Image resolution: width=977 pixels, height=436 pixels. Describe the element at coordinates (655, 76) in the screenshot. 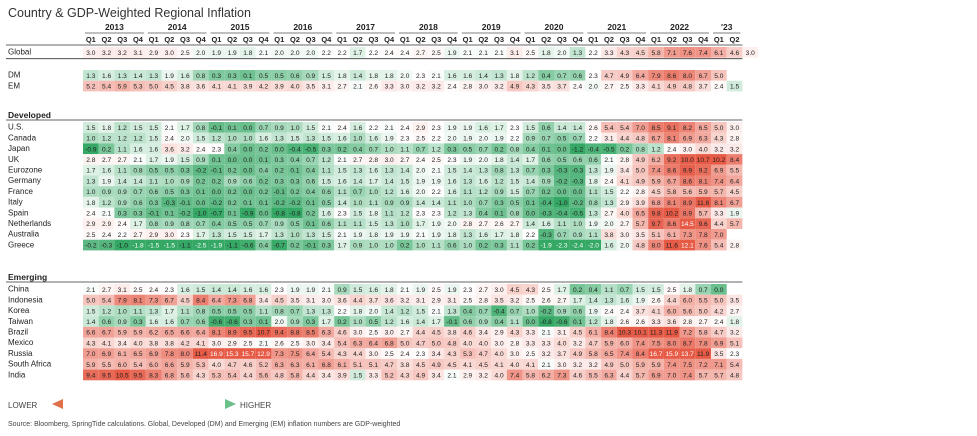

I see `cell-value: 7.9` at that location.